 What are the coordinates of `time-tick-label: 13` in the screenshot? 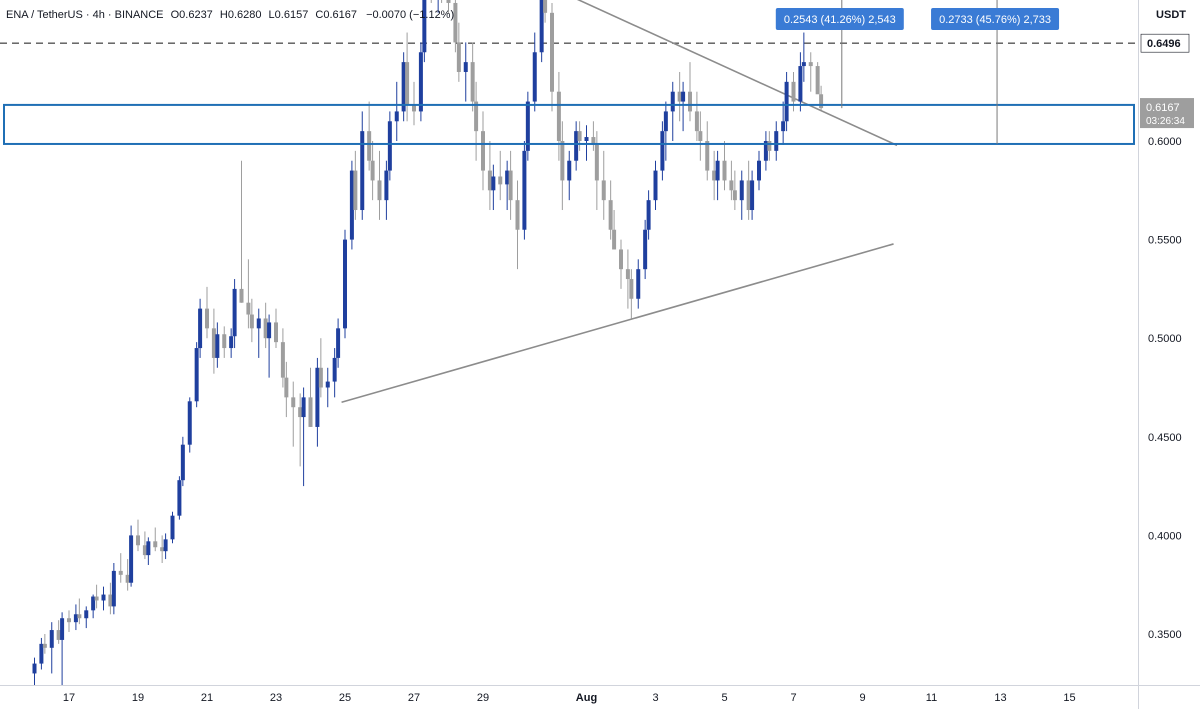 It's located at (1000, 698).